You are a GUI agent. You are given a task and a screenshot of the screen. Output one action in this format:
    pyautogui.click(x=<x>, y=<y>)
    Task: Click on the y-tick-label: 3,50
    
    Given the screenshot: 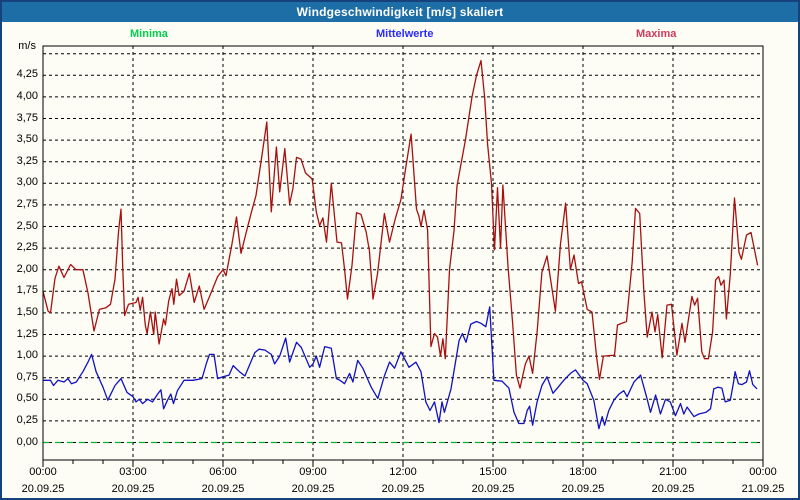 What is the action you would take?
    pyautogui.click(x=27, y=139)
    